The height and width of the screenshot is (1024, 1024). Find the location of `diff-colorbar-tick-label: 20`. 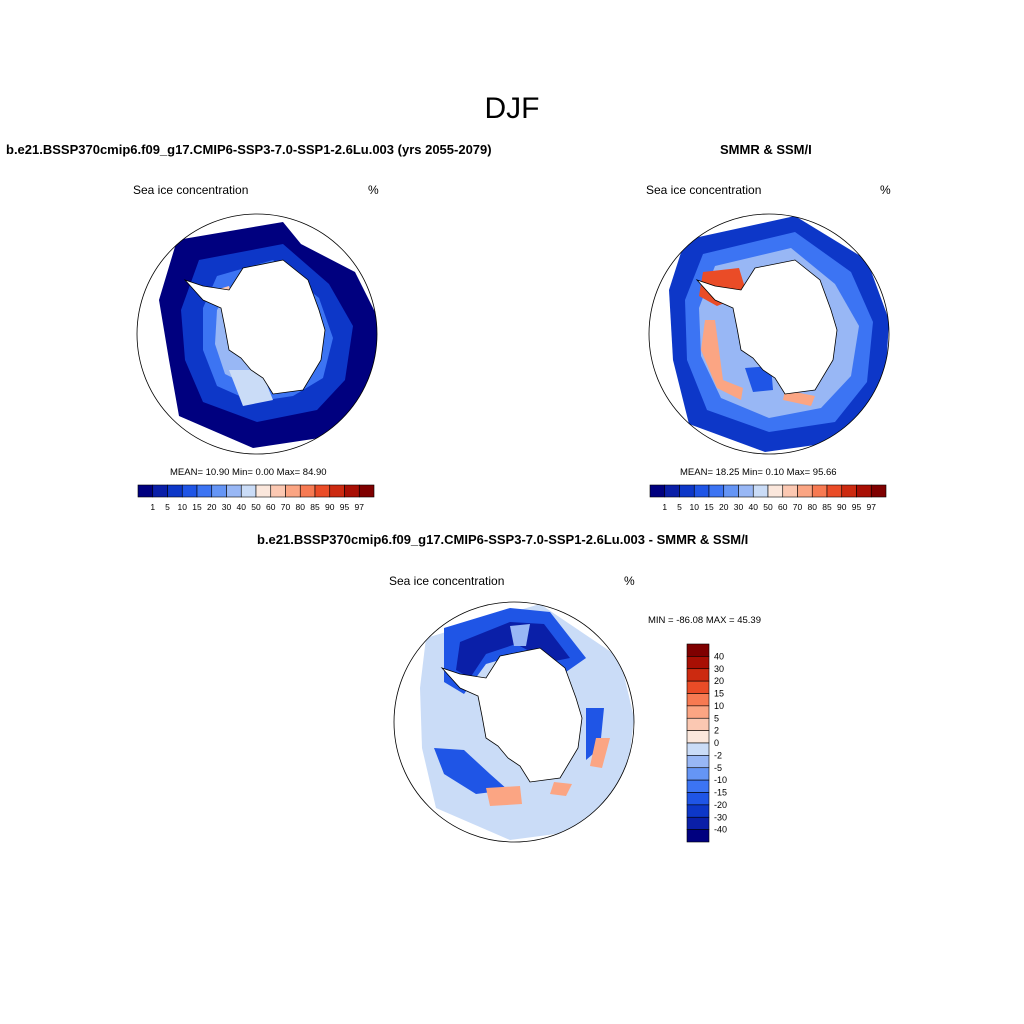

diff-colorbar-tick-label: 20 is located at coordinates (719, 681).